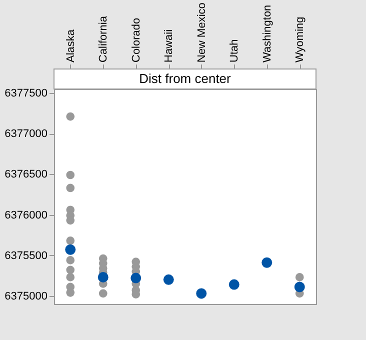 Image resolution: width=366 pixels, height=340 pixels. I want to click on x-tick-label: New Mexico, so click(202, 32).